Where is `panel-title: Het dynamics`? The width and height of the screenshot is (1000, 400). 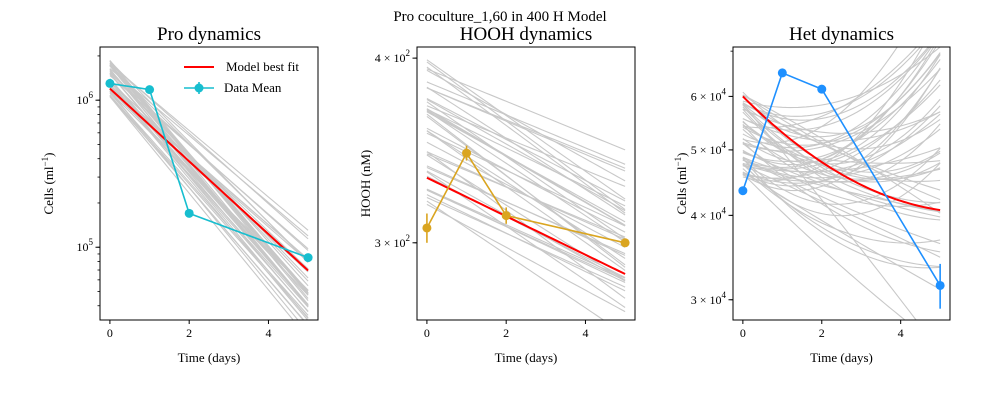 panel-title: Het dynamics is located at coordinates (841, 34).